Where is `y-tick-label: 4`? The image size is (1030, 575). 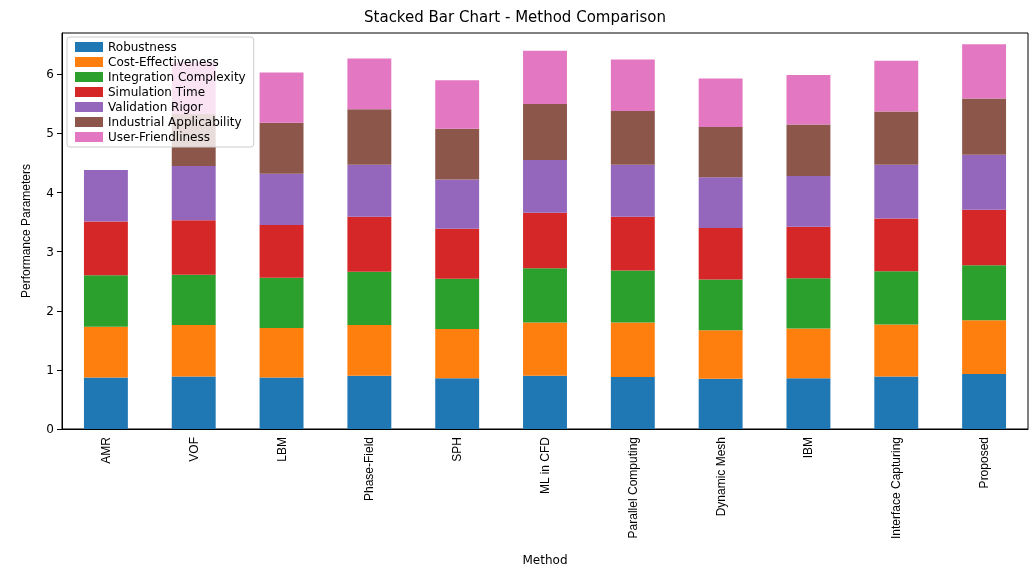 y-tick-label: 4 is located at coordinates (50, 192).